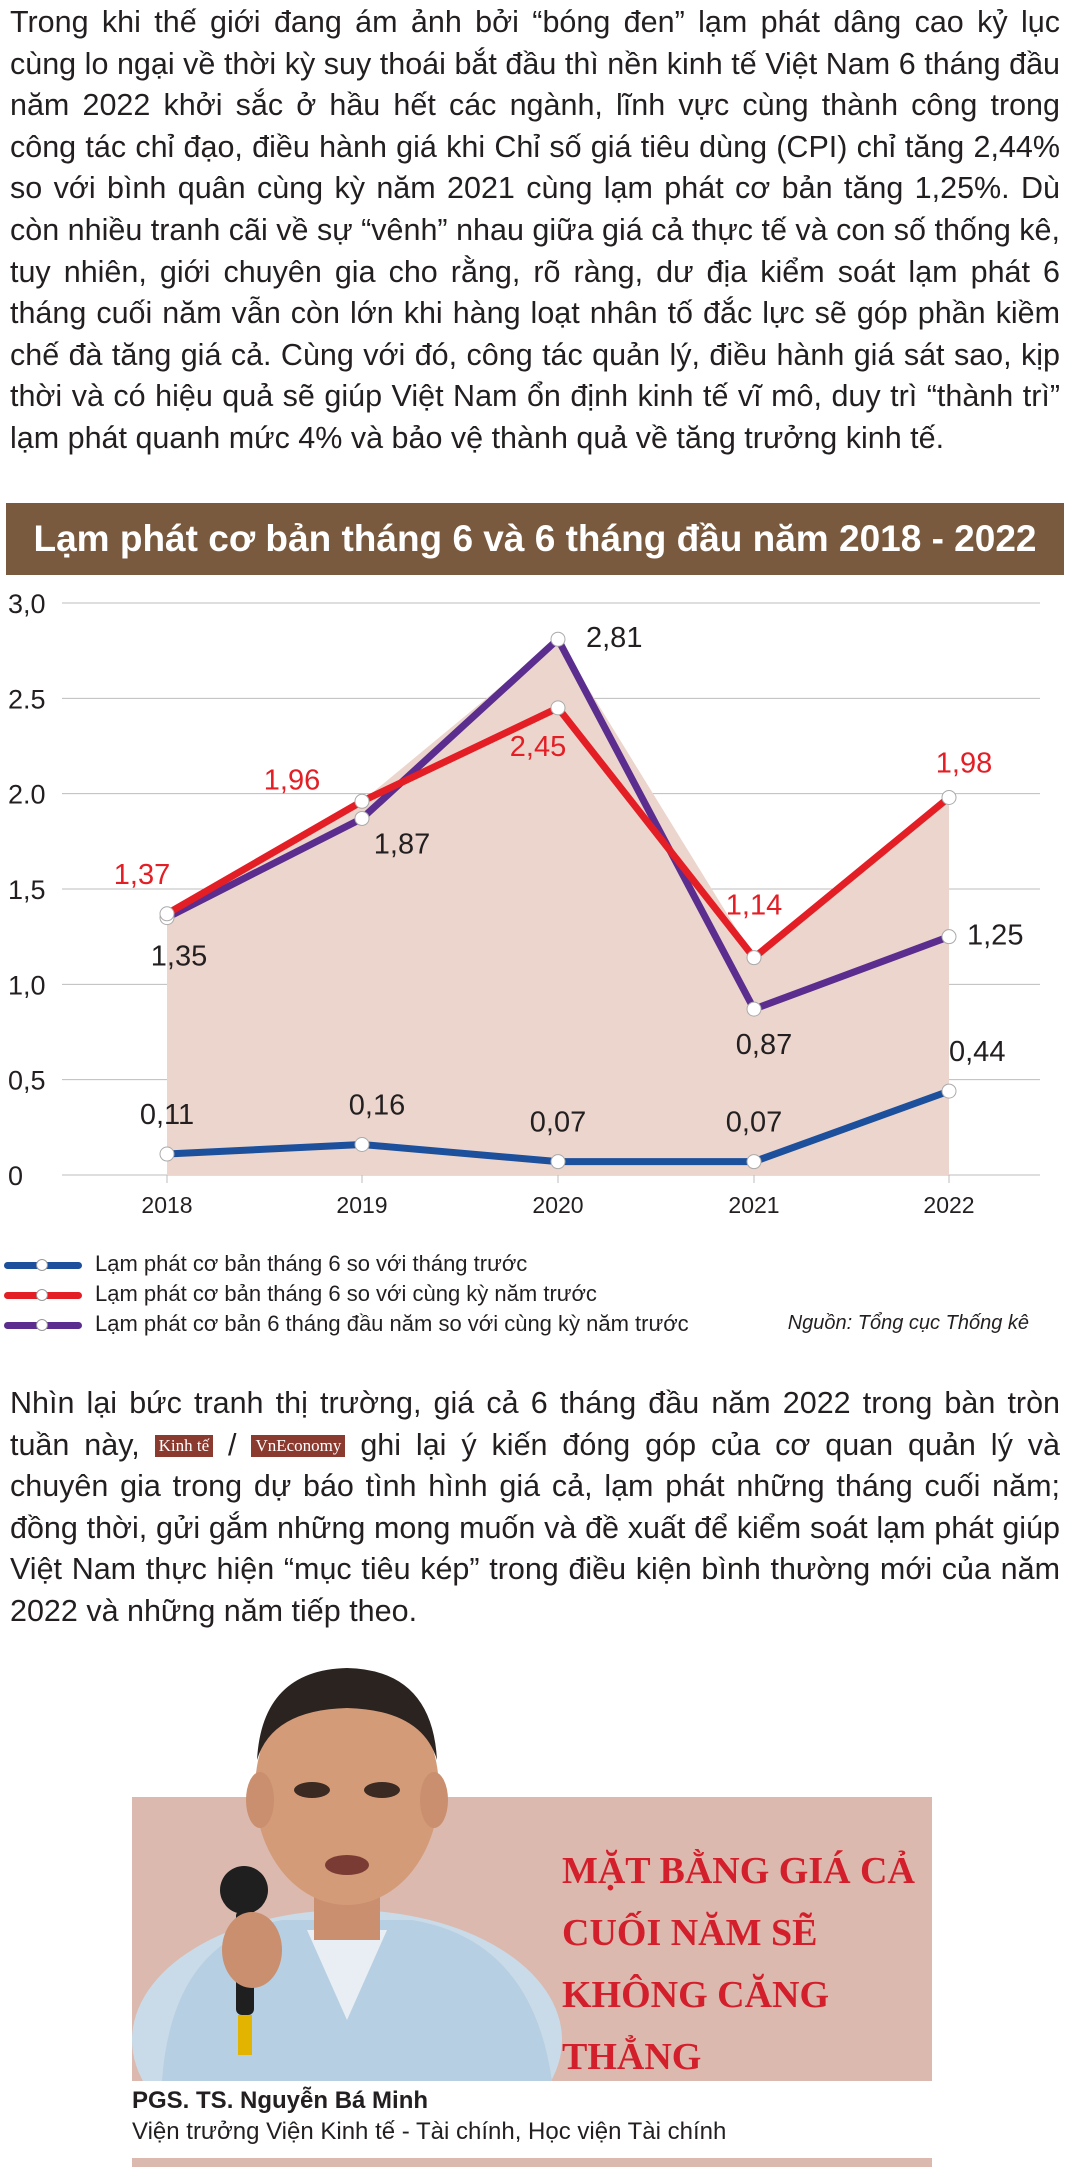  What do you see at coordinates (27, 795) in the screenshot?
I see `y-tick-label: 2.0` at bounding box center [27, 795].